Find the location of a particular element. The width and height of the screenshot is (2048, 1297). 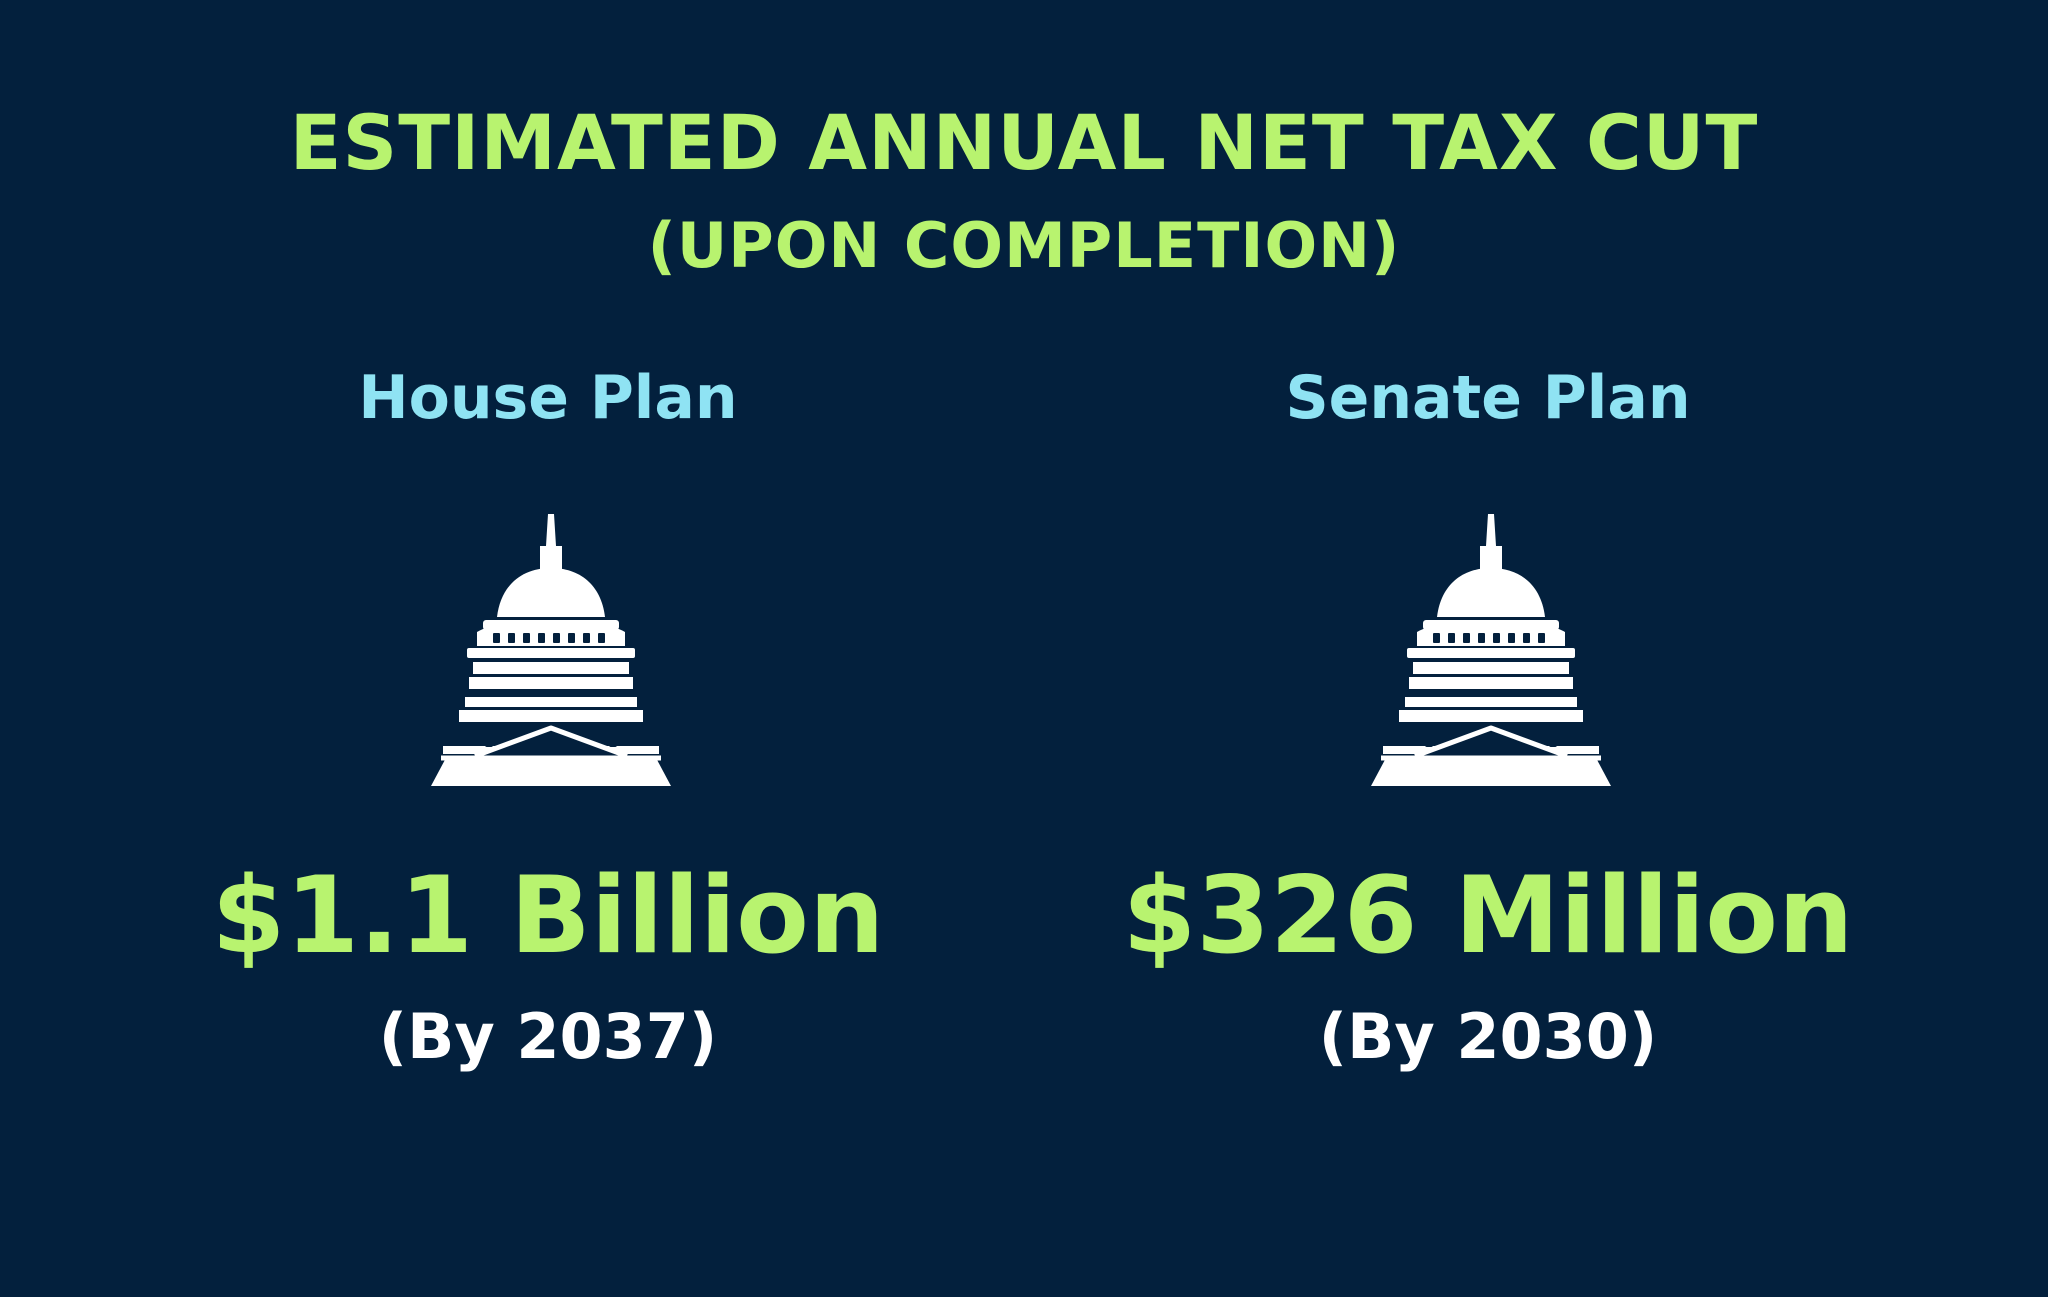

house-completion-year: (By 2037) is located at coordinates (548, 1036).